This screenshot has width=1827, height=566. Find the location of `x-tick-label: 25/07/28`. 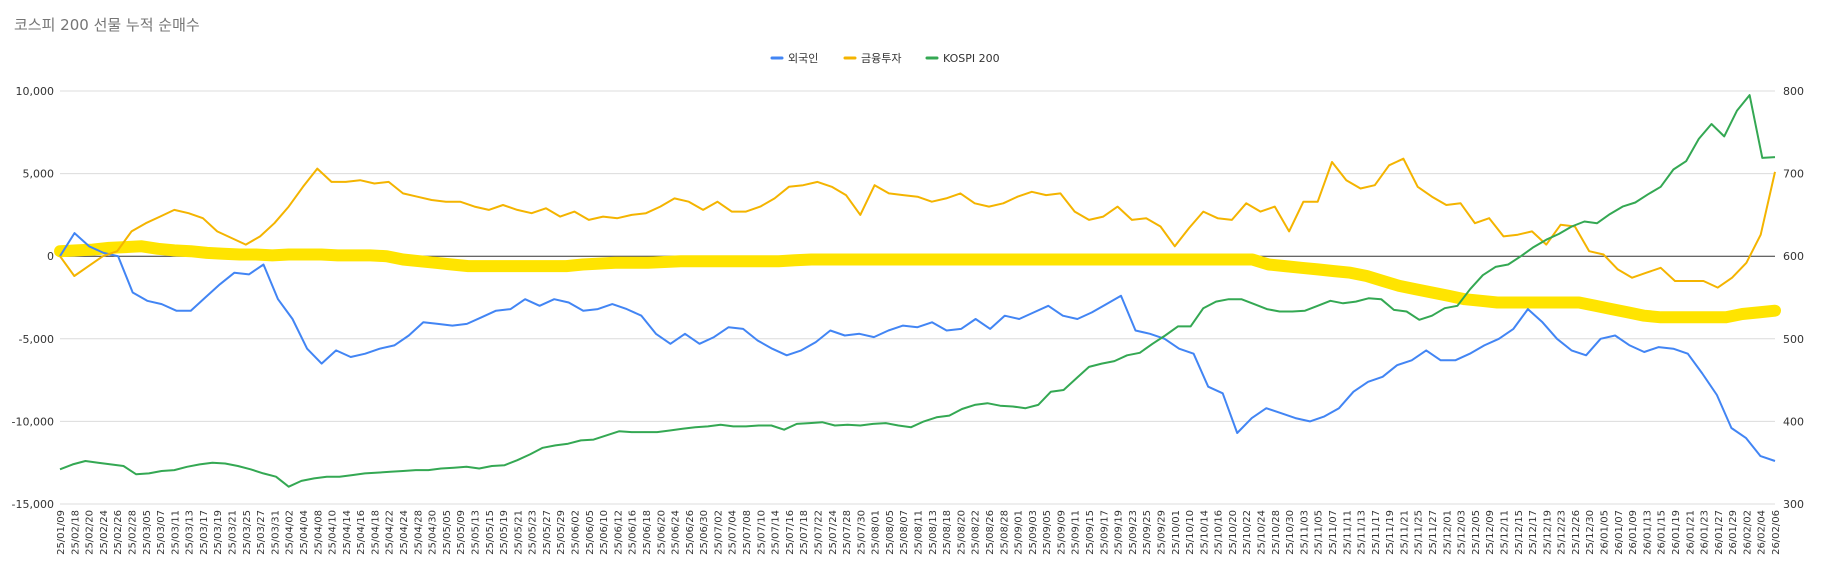

x-tick-label: 25/07/28 is located at coordinates (847, 532).